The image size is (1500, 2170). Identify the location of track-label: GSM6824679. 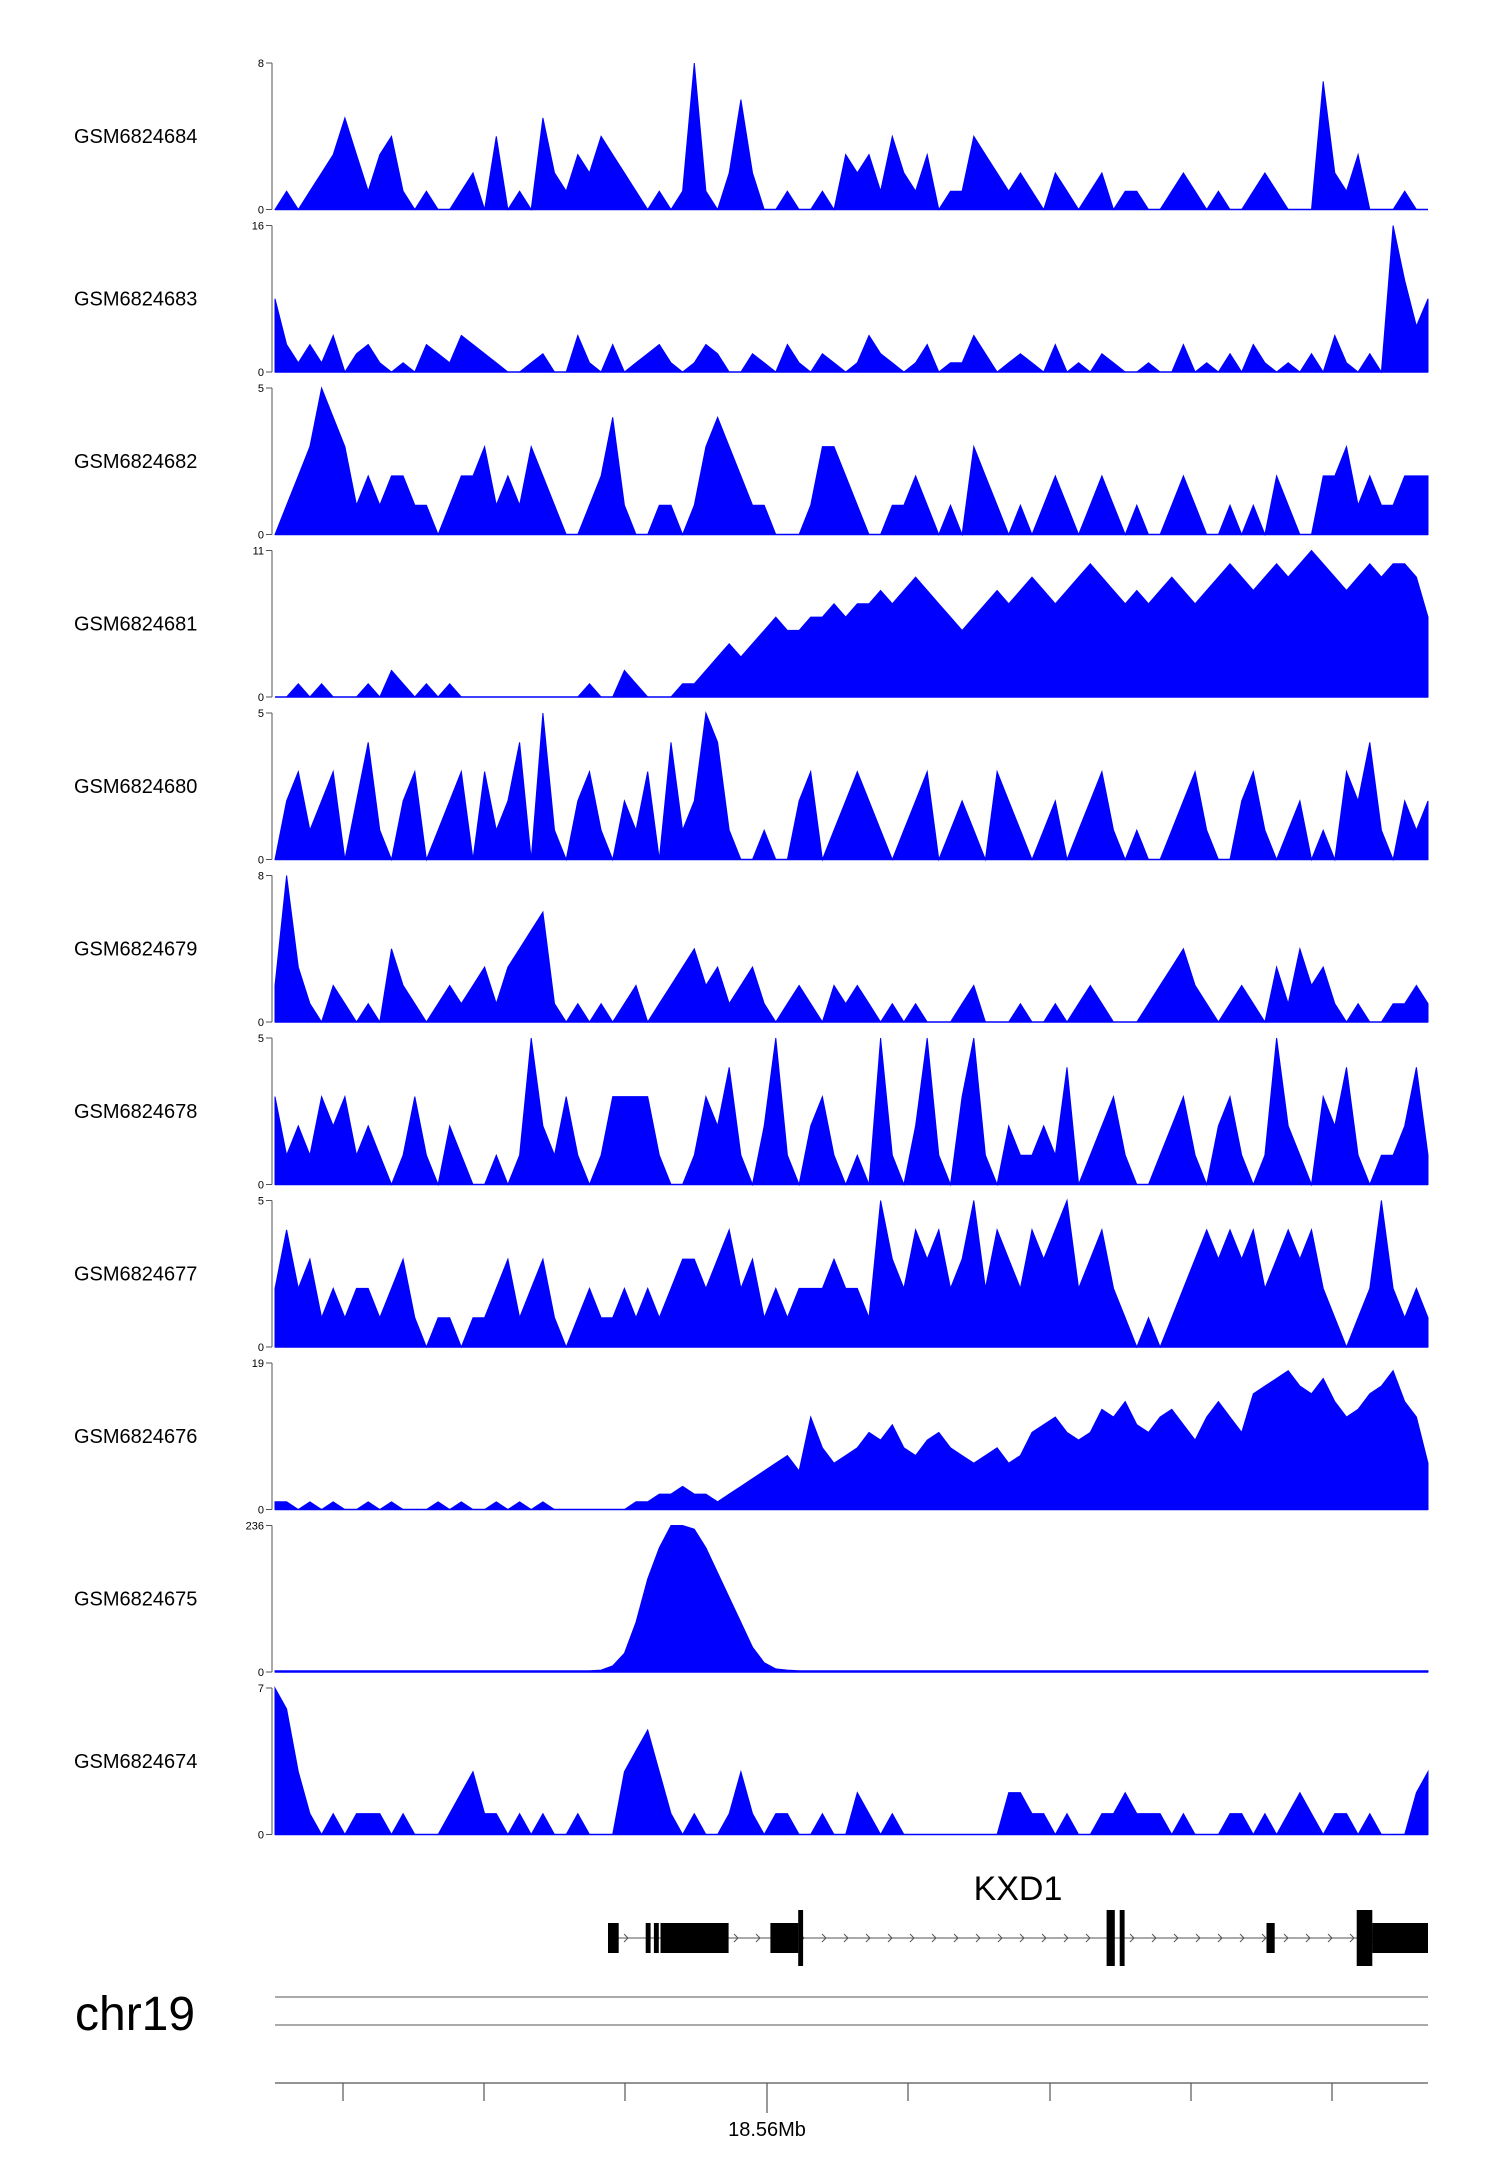
(135, 950).